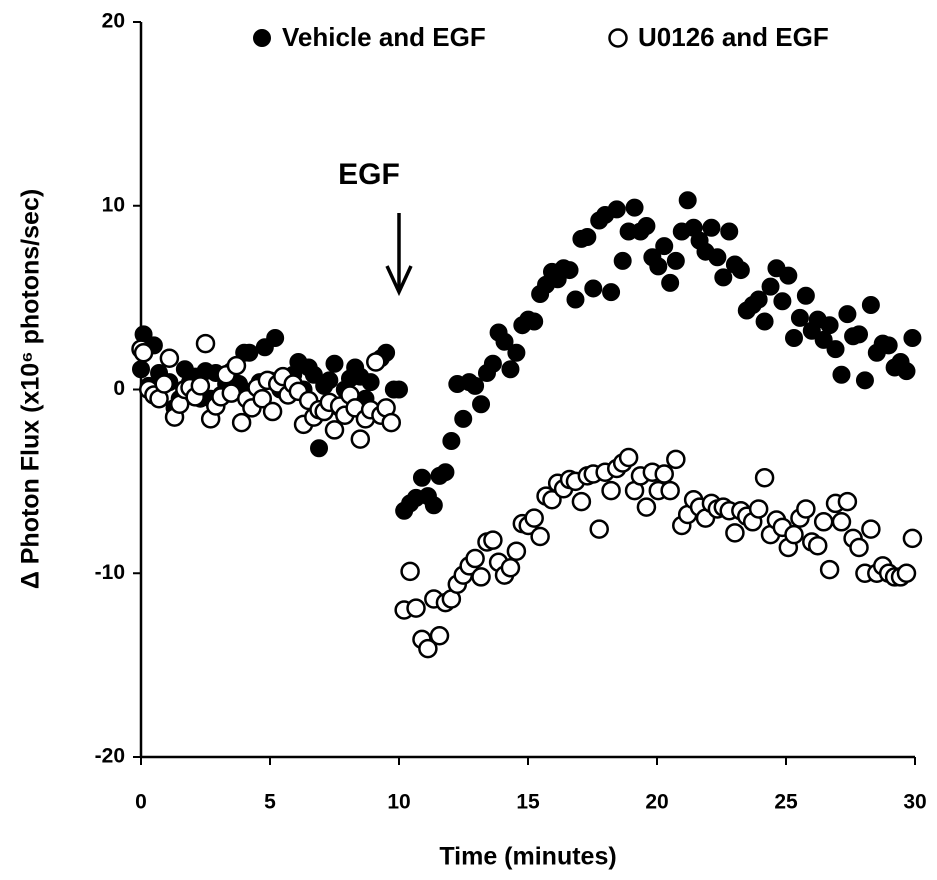 This screenshot has width=937, height=880. What do you see at coordinates (31, 389) in the screenshot?
I see `y-axis-title: Δ Photon Flux (x10⁶ photons/sec)` at bounding box center [31, 389].